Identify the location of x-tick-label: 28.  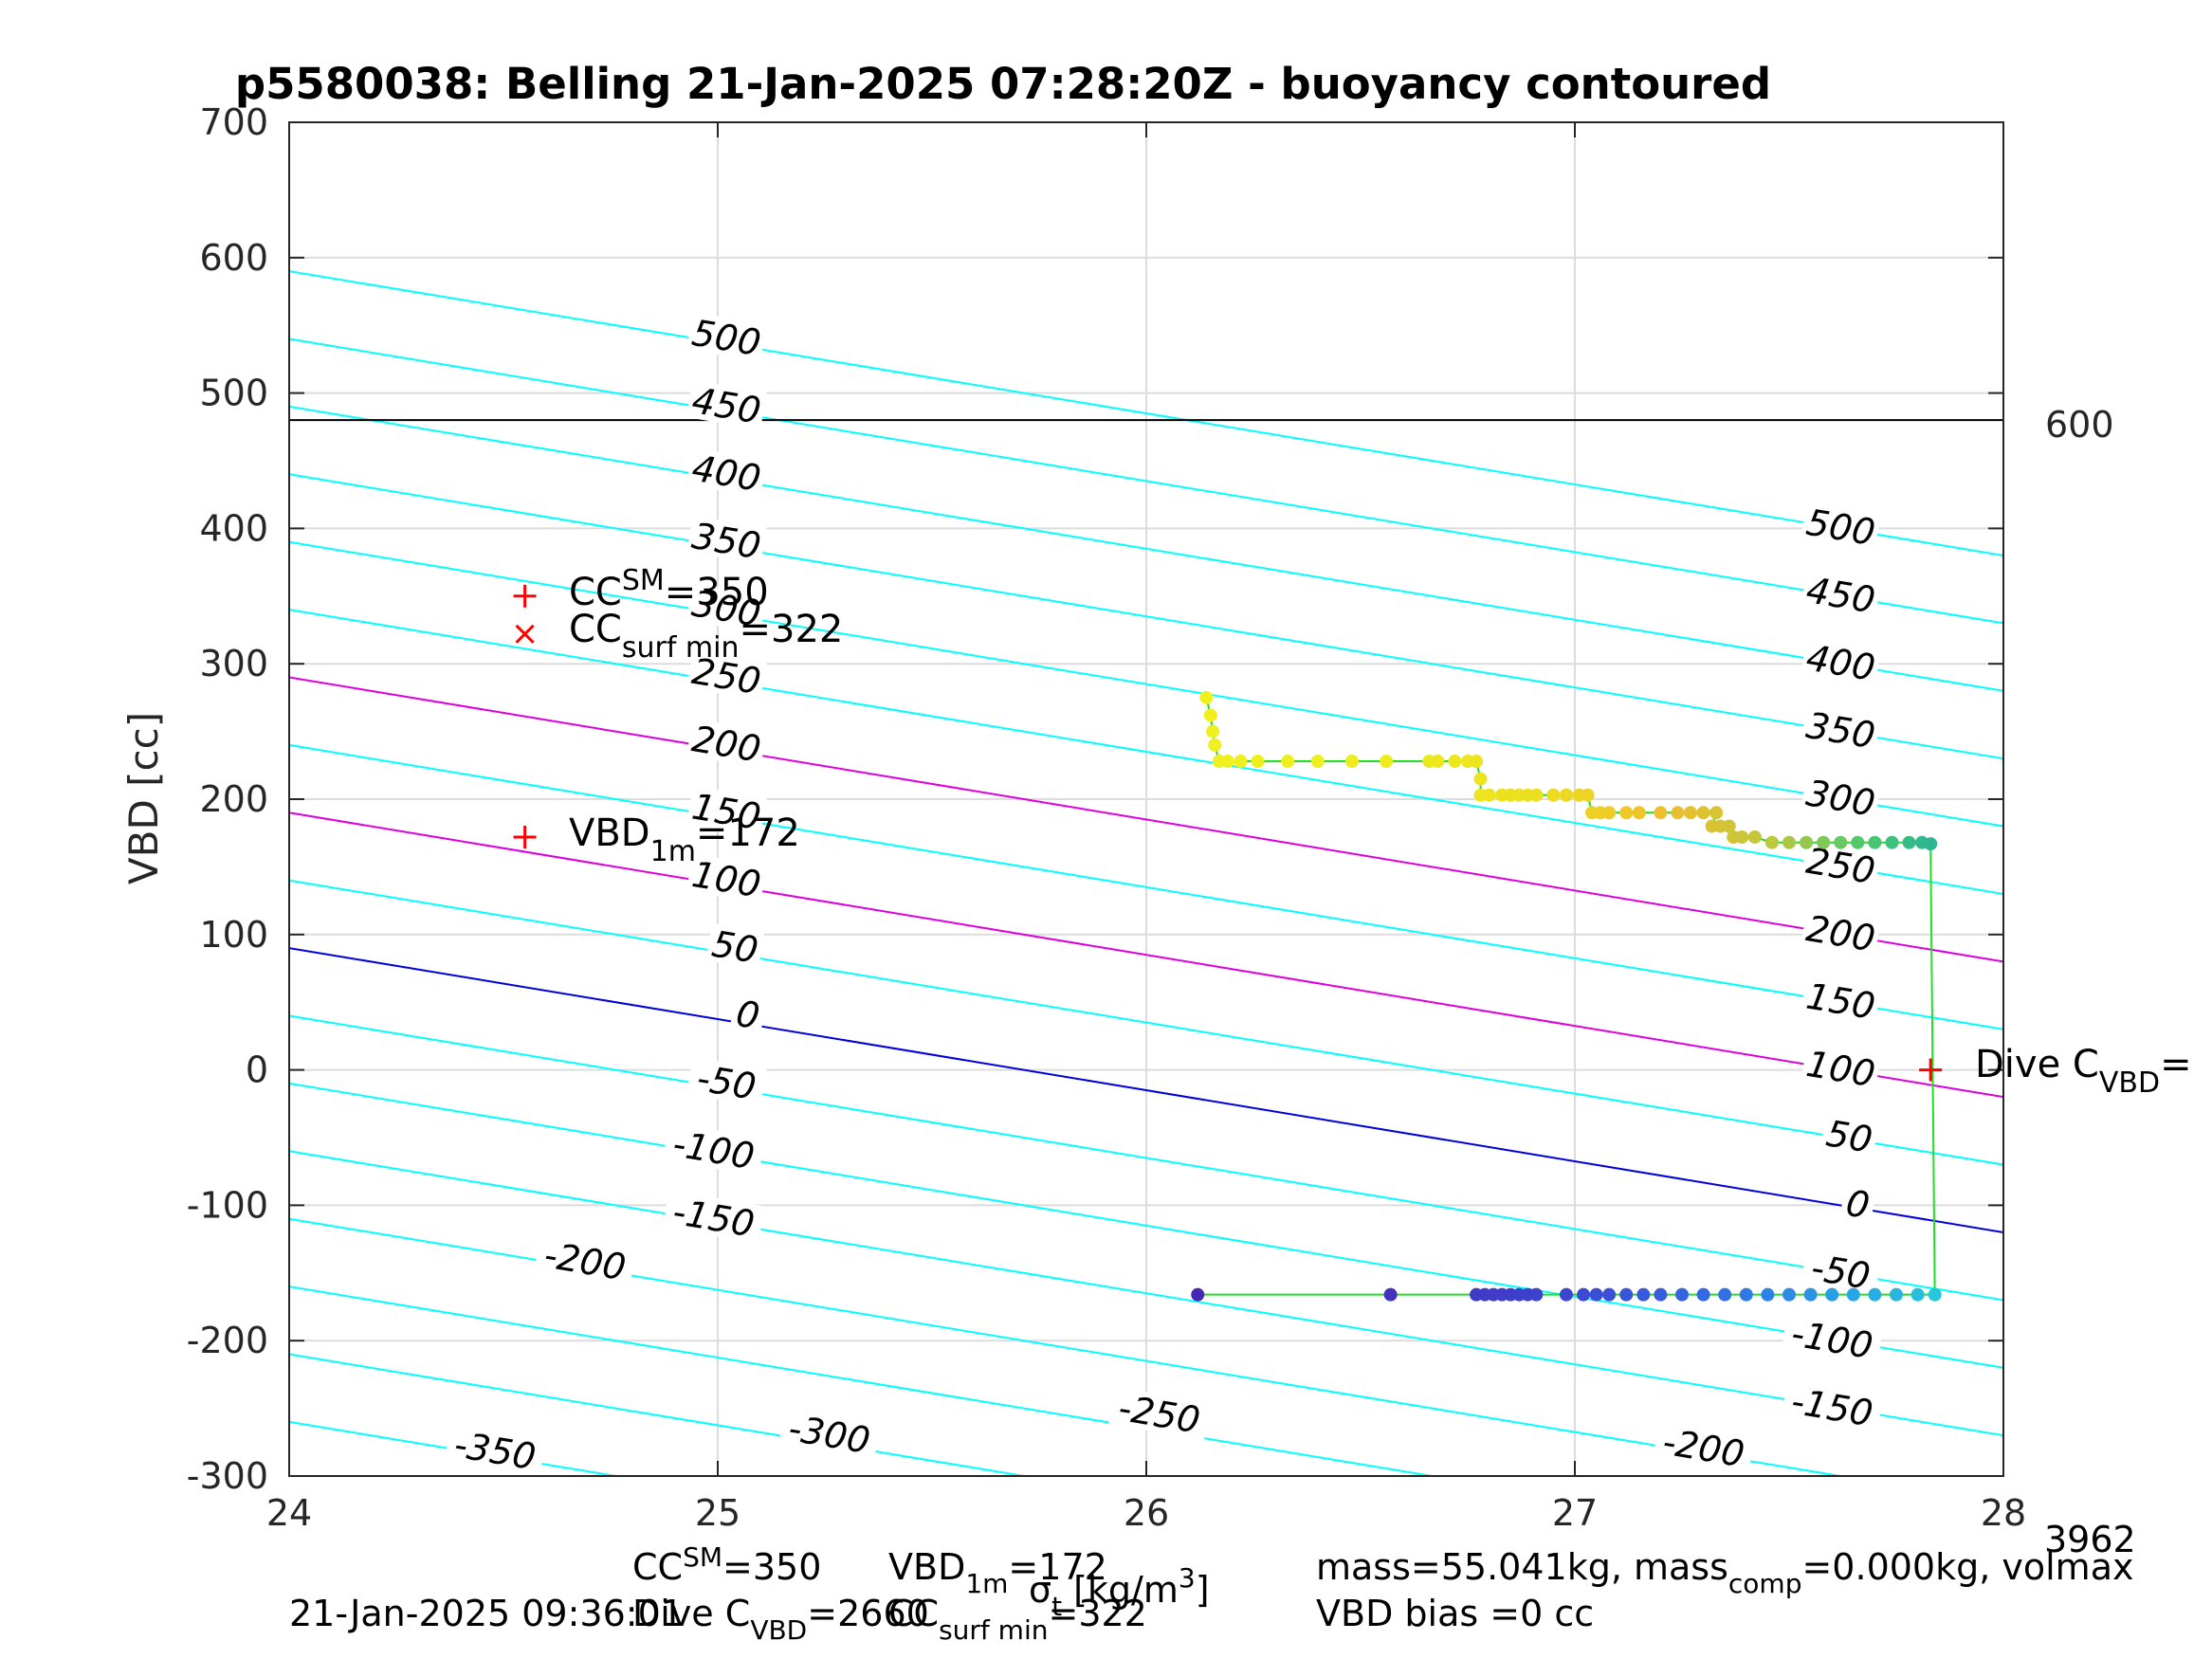
(2003, 1513).